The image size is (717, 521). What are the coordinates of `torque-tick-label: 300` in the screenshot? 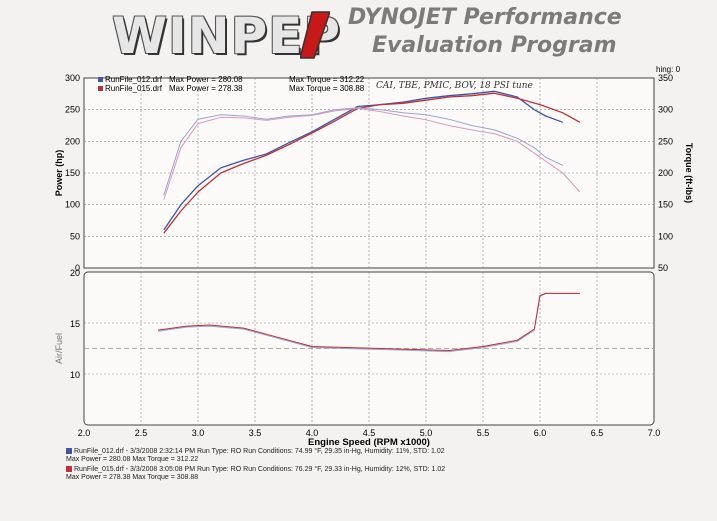 It's located at (665, 110).